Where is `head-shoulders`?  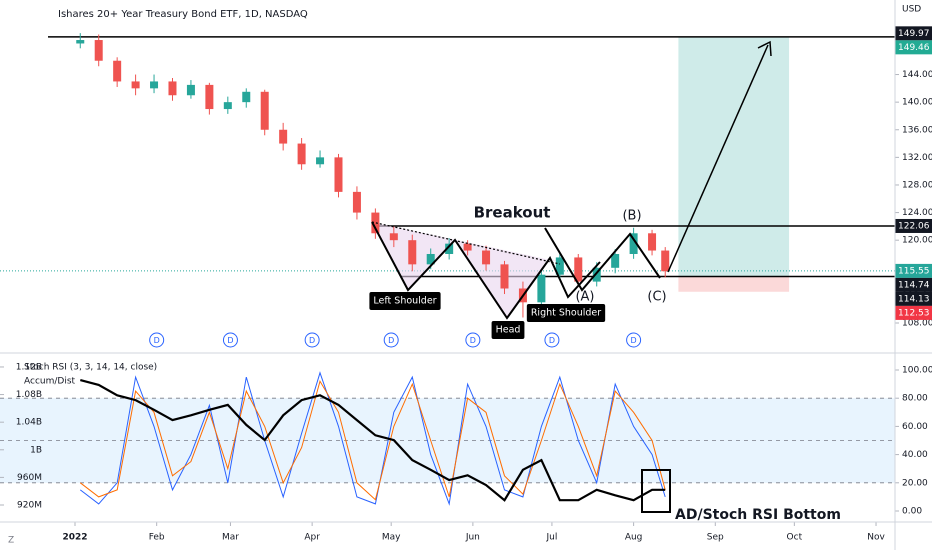
head-shoulders is located at coordinates (486, 270).